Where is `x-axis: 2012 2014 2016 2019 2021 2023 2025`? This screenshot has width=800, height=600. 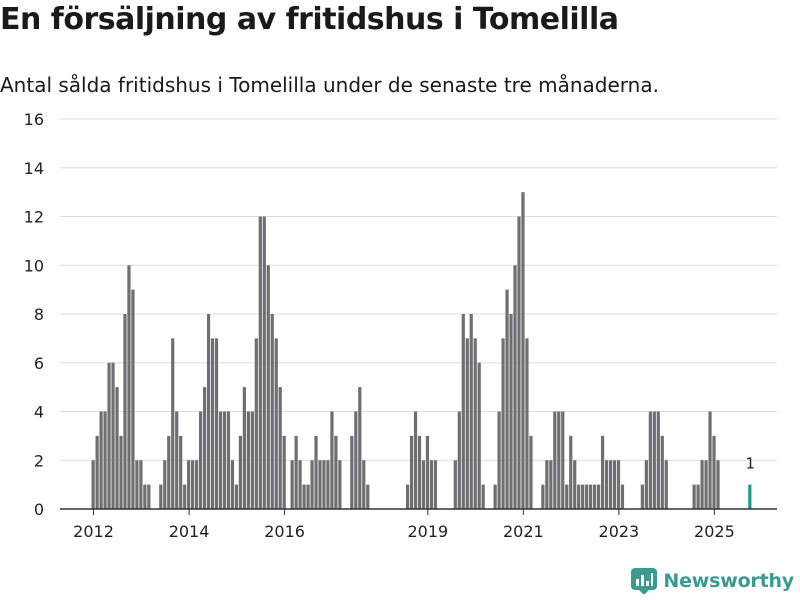 x-axis: 2012 2014 2016 2019 2021 2023 2025 is located at coordinates (418, 524).